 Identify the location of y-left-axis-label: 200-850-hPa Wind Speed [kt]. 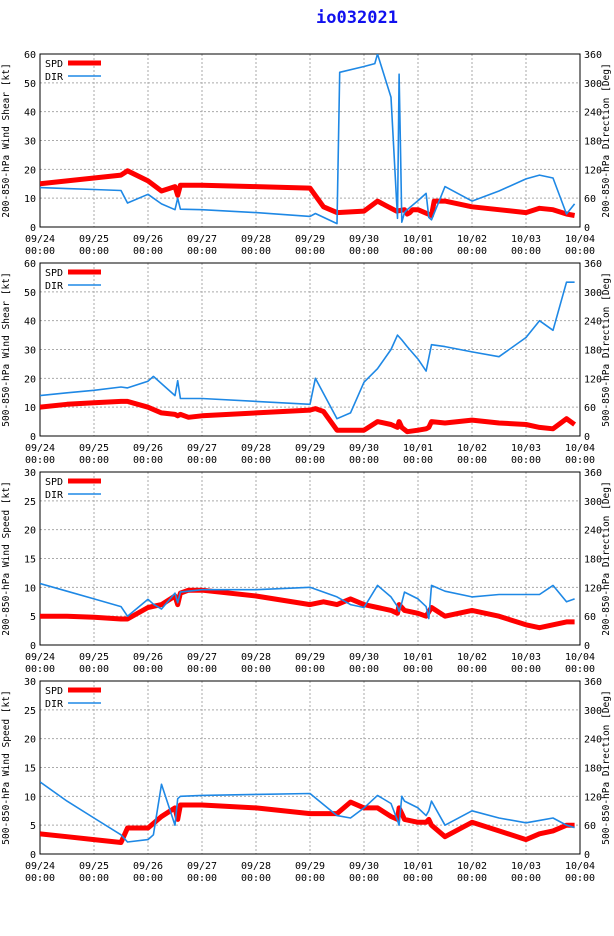
(6, 558).